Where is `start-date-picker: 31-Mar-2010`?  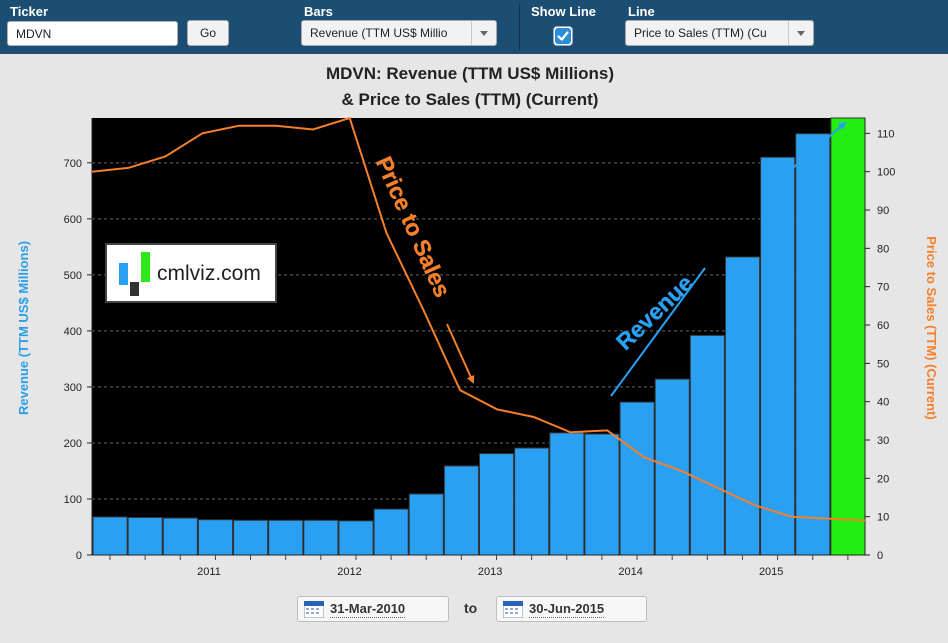
start-date-picker: 31-Mar-2010 is located at coordinates (373, 609).